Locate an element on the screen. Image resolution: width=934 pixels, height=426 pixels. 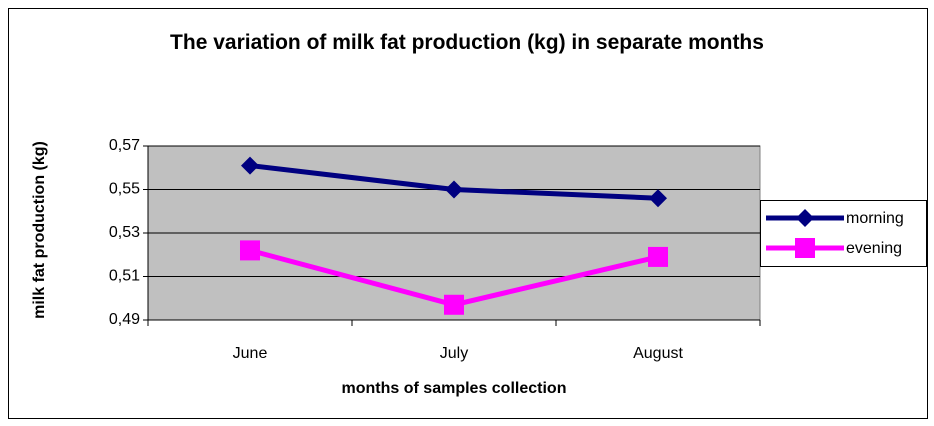
y-axis-label: milk fat production (kg) is located at coordinates (39, 230).